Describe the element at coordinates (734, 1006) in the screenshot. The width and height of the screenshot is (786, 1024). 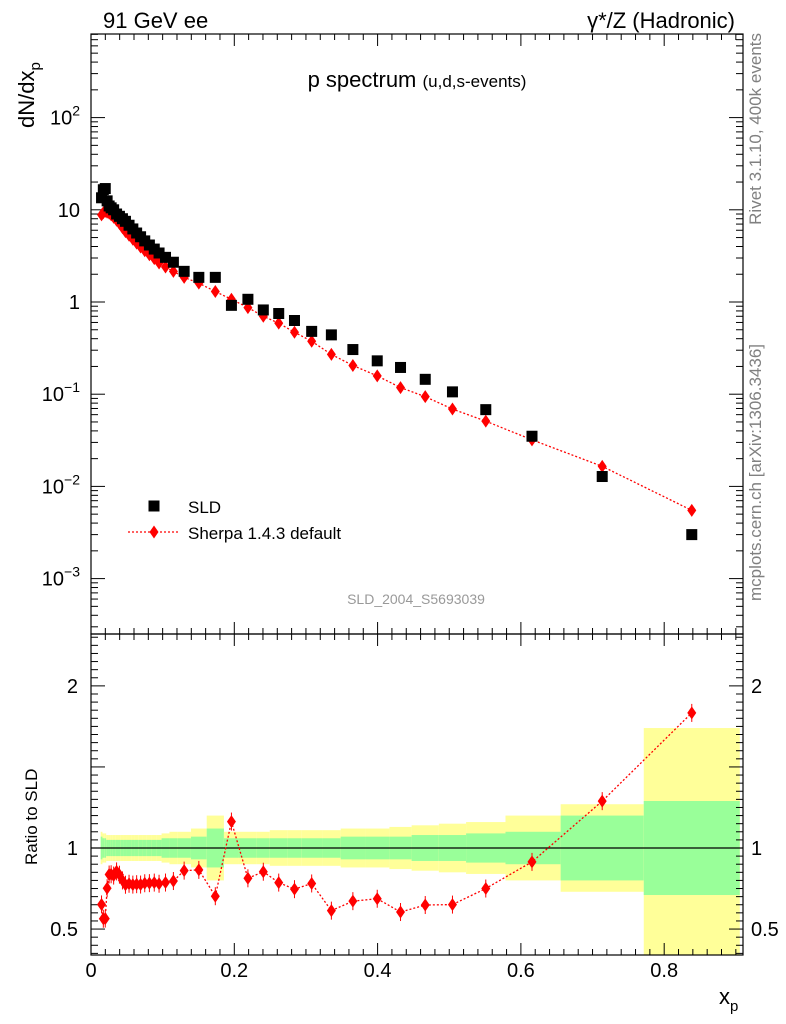
I see `xlabel-sub: p` at that location.